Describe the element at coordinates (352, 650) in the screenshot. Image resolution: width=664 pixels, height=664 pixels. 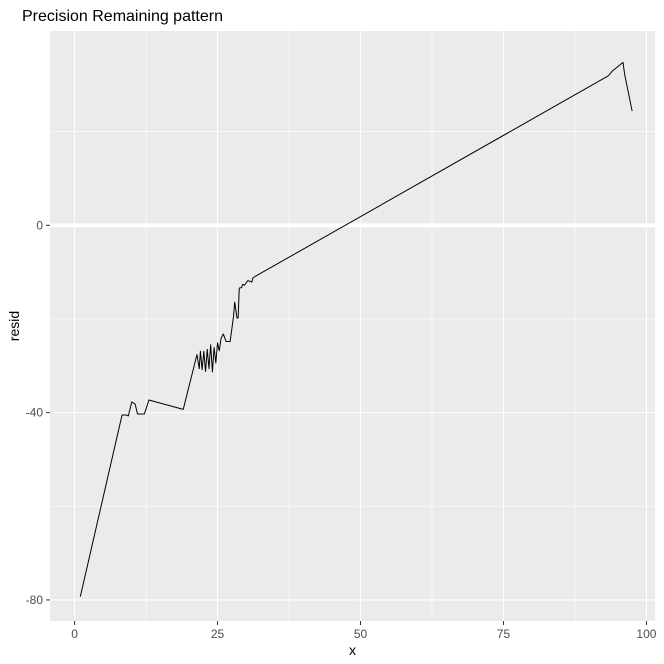
I see `x-axis-title: x` at that location.